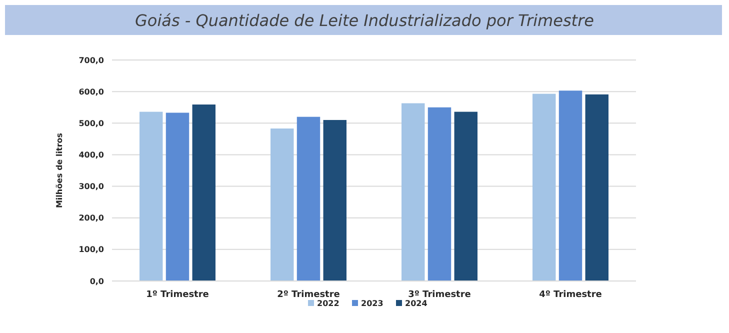 This screenshot has width=729, height=333. I want to click on y-axis-title: Milhões de litros, so click(59, 170).